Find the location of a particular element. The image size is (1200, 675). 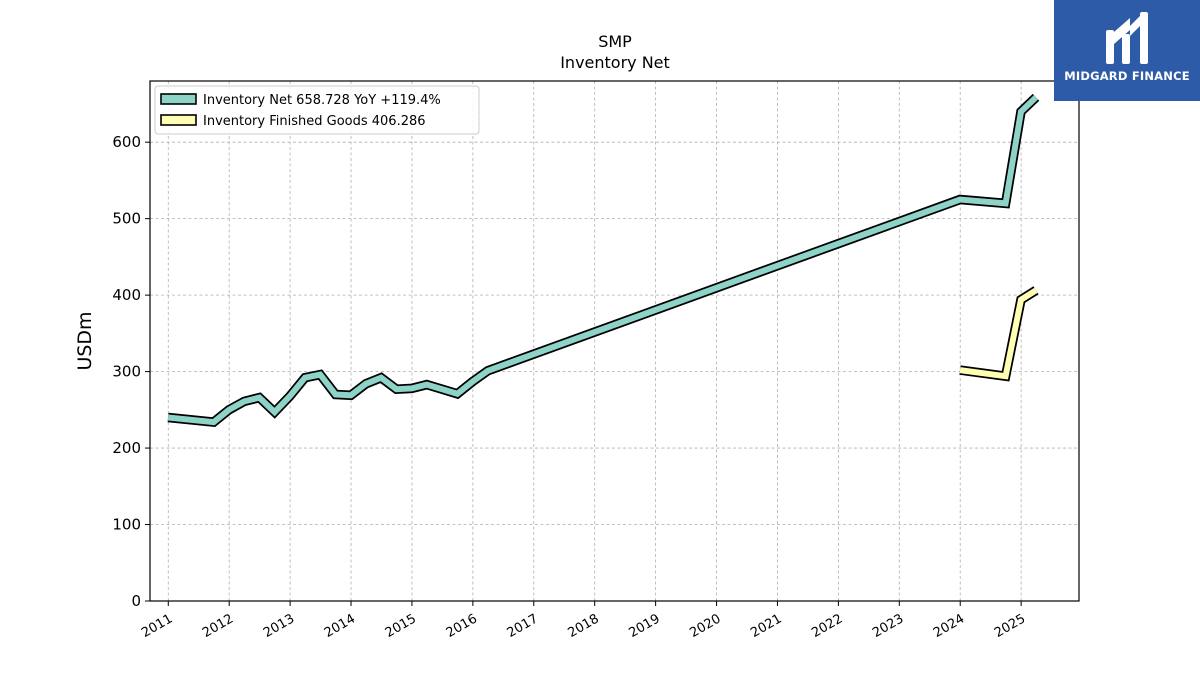

x-tick-label: 2011 is located at coordinates (157, 626).